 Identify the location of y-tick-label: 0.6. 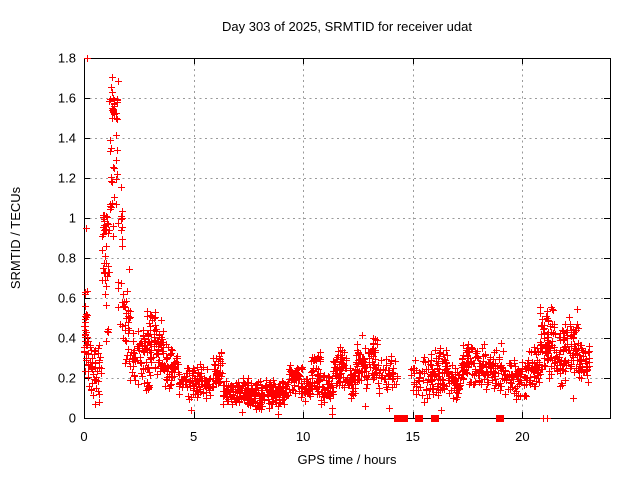
(67, 298).